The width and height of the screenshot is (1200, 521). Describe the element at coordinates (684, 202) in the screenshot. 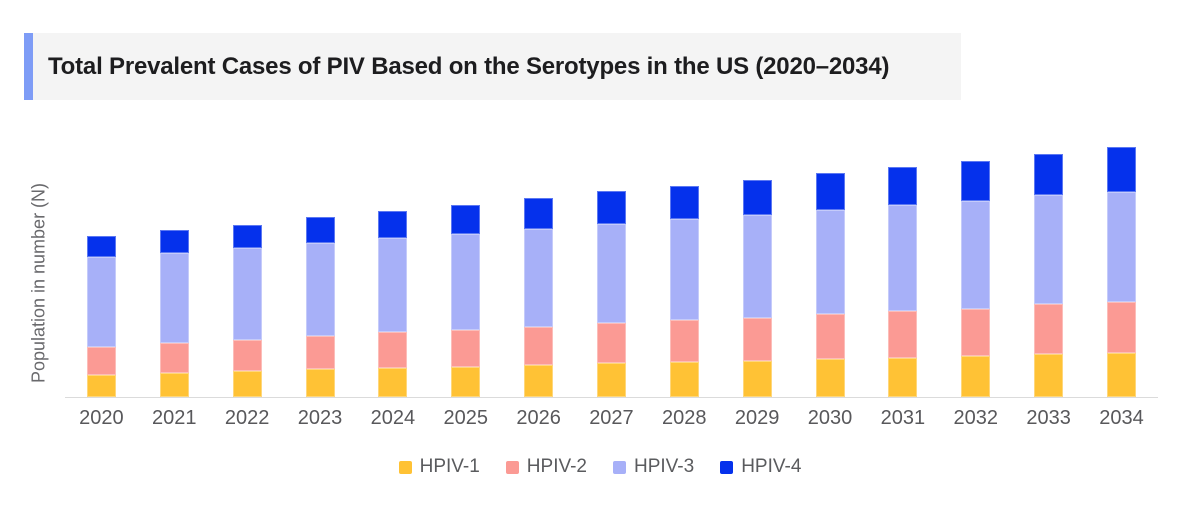

I see `bar-segment-hpiv-4-2028` at that location.